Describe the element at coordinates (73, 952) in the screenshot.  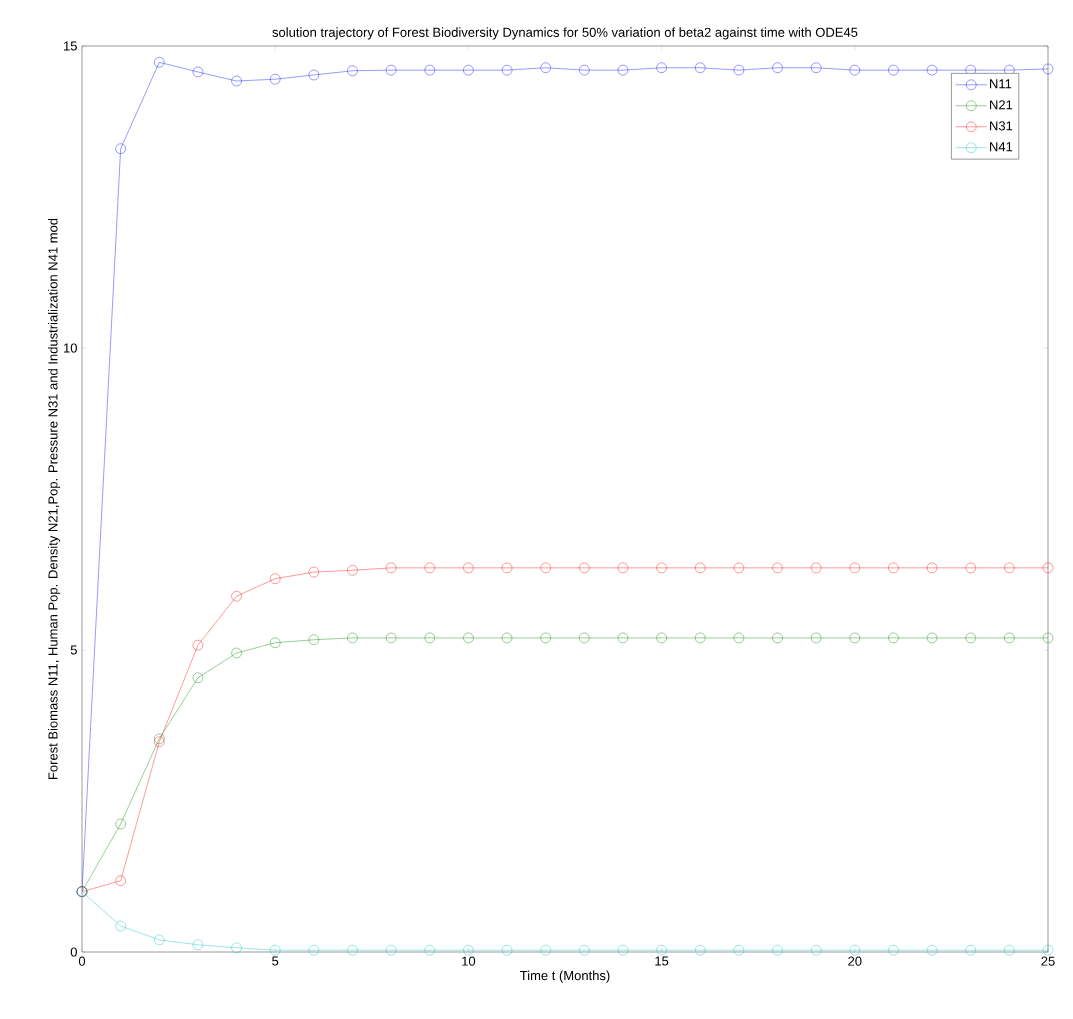
I see `y-tick-label: 0` at that location.